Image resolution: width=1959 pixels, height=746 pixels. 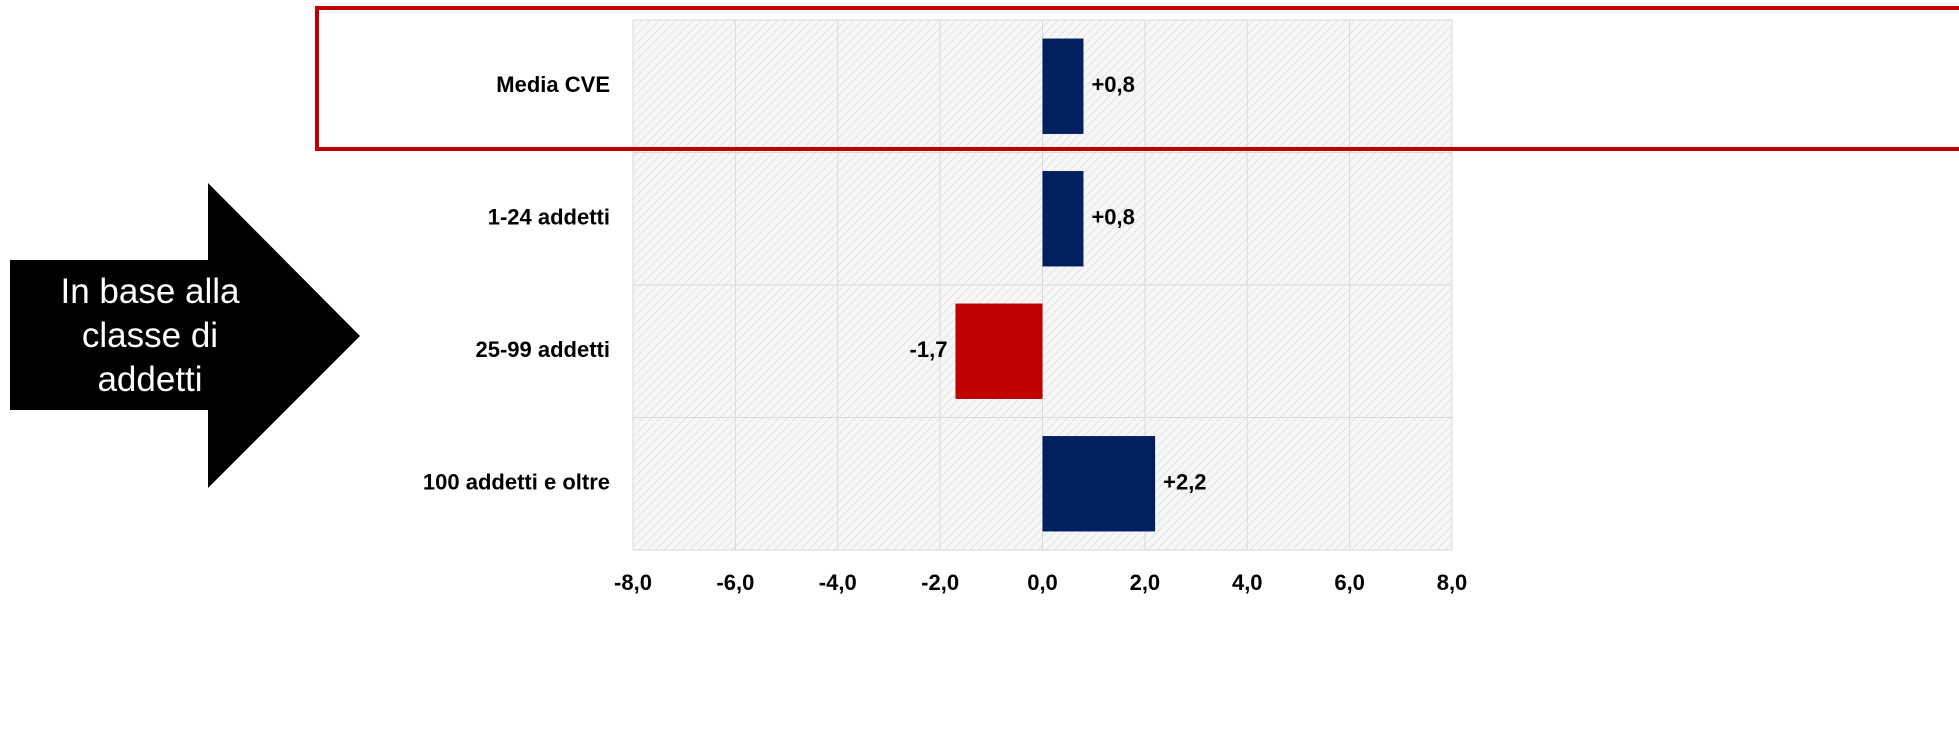 I want to click on category-label: 100 addetti e oltre, so click(x=516, y=482).